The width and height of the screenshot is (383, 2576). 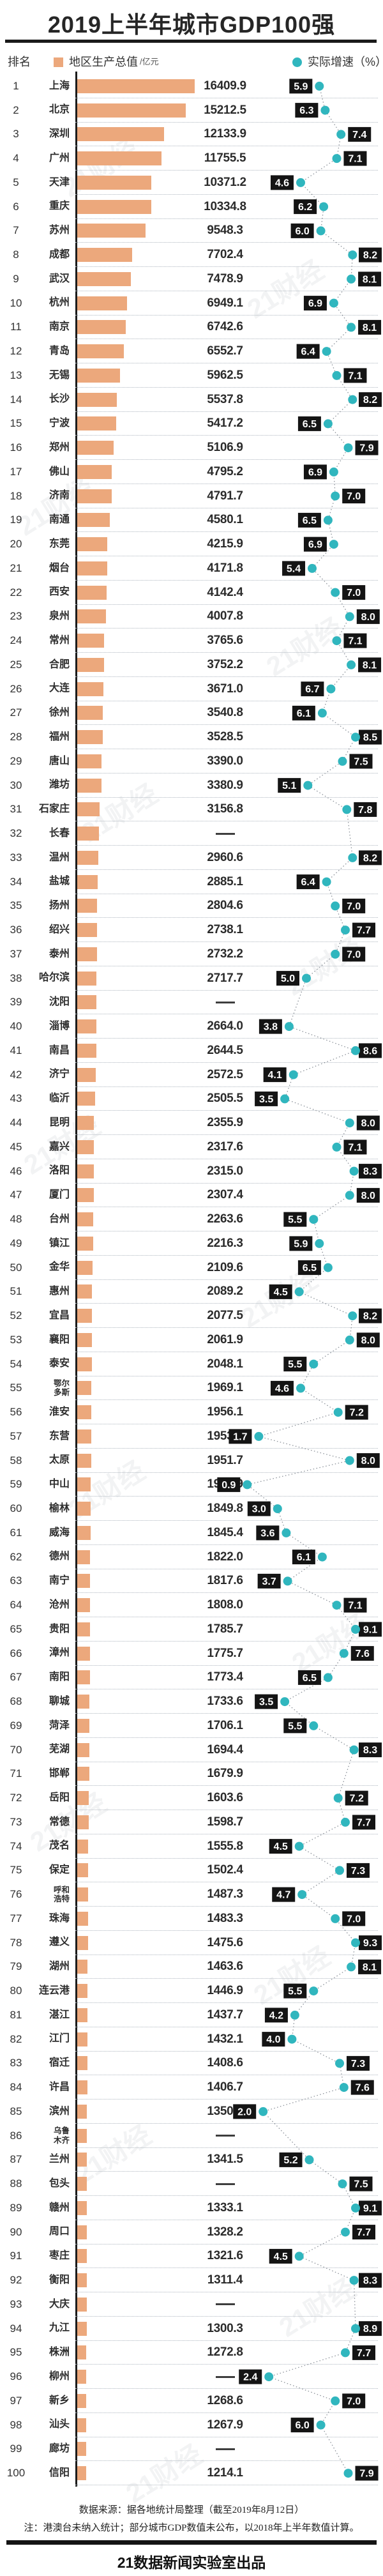 I want to click on growth-value: 2.4, so click(x=250, y=2377).